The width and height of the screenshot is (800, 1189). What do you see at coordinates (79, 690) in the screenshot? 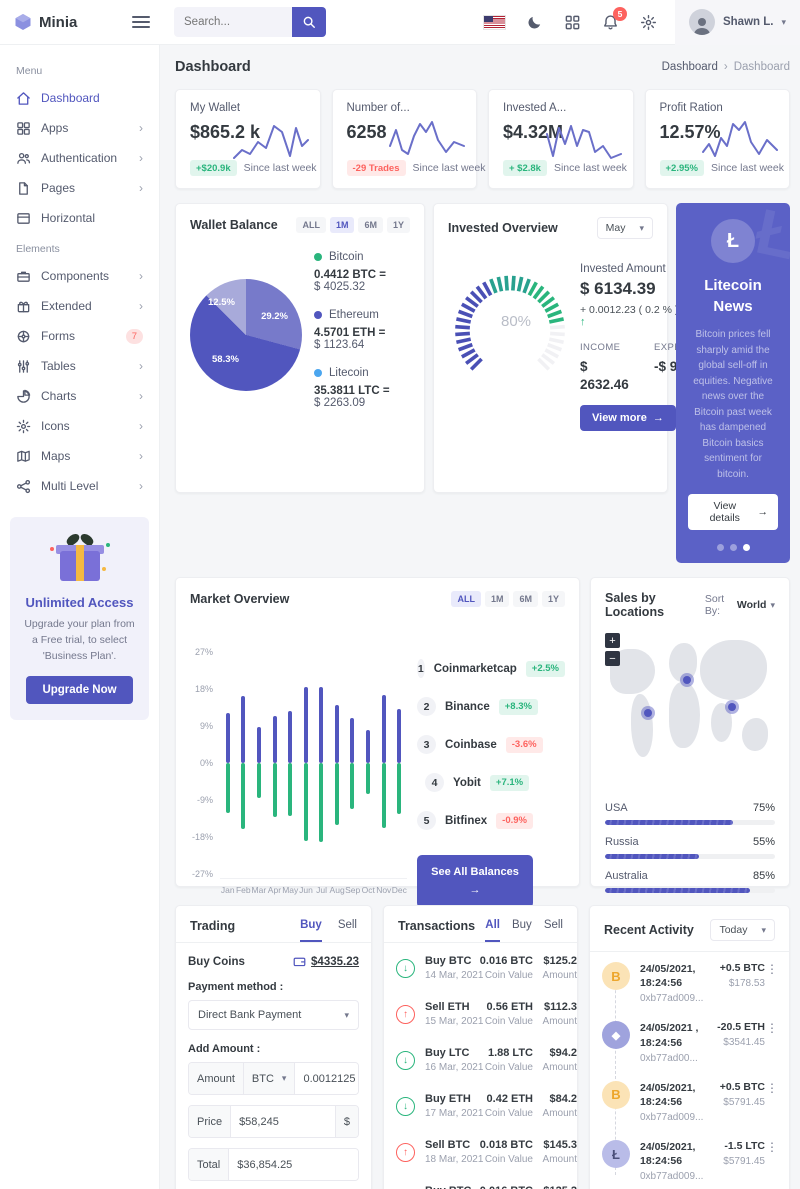
I see `upgrade-now-button: Upgrade Now` at bounding box center [79, 690].